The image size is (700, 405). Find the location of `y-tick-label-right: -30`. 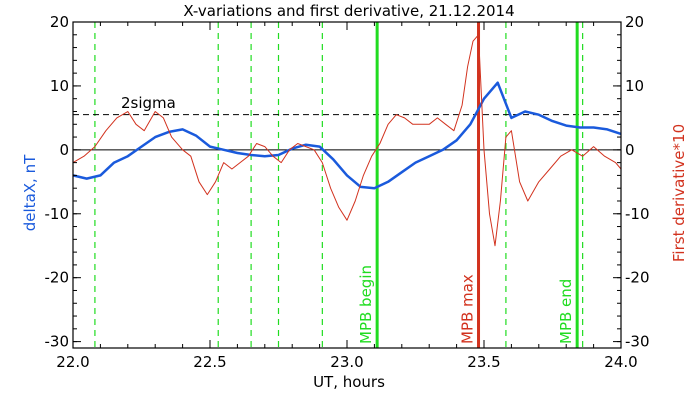

y-tick-label-right: -30 is located at coordinates (637, 342).